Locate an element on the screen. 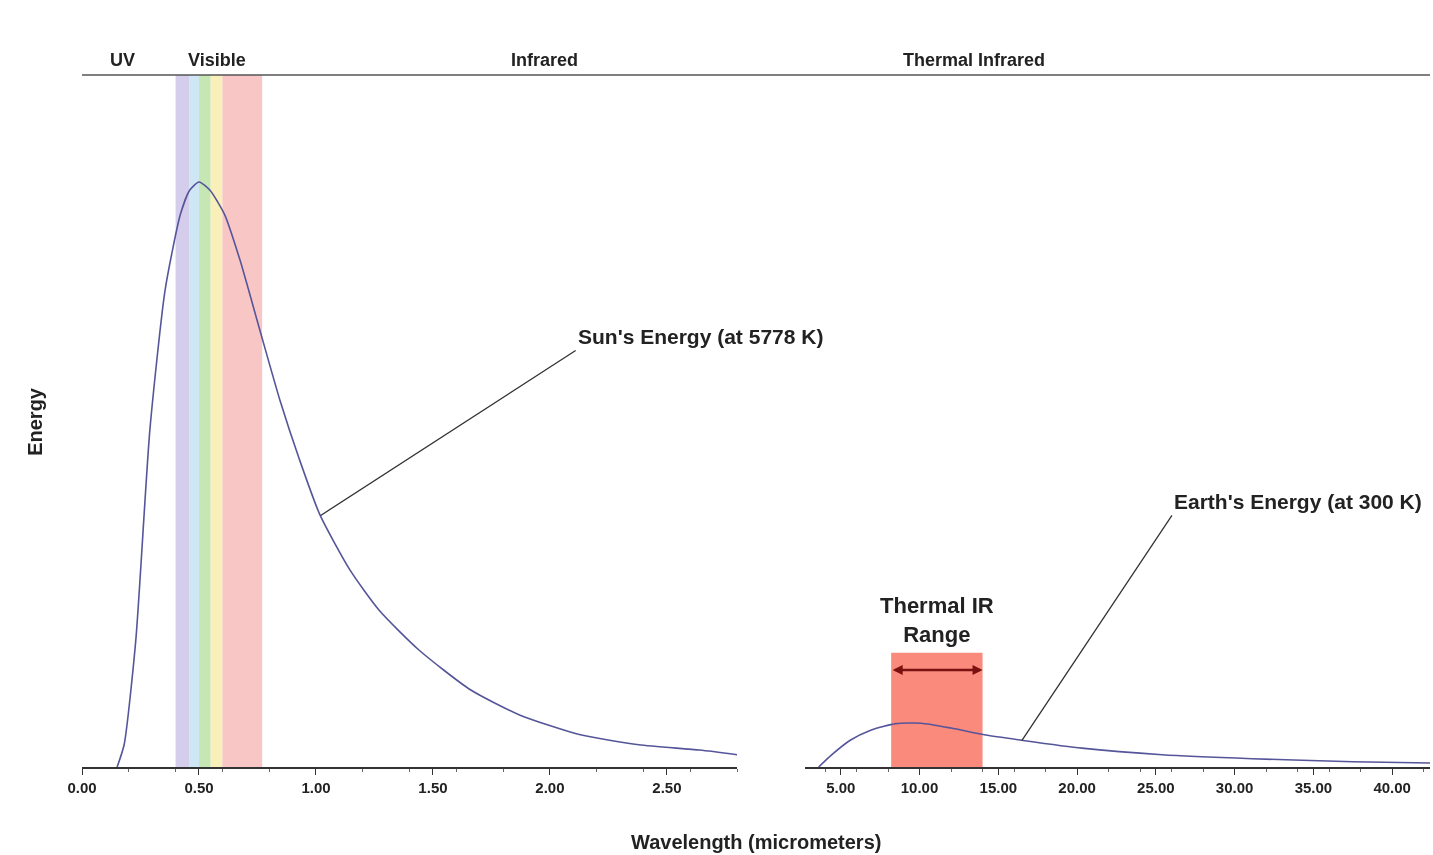 Image resolution: width=1433 pixels, height=855 pixels. x-tick-label: 30.00 is located at coordinates (1234, 787).